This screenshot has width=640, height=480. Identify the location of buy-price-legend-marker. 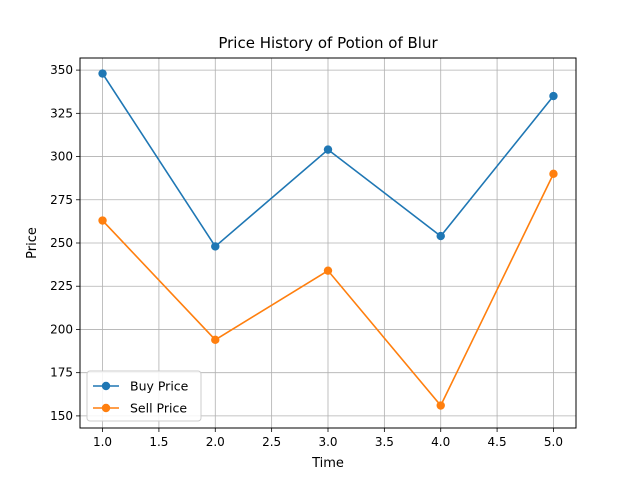
(106, 386).